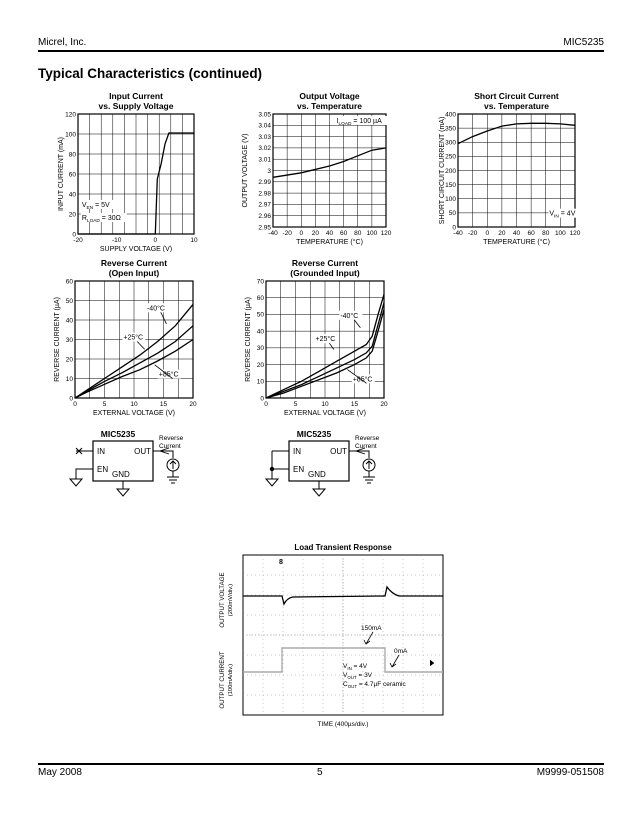 The image size is (641, 830). I want to click on y-tick-label: 2.99, so click(264, 182).